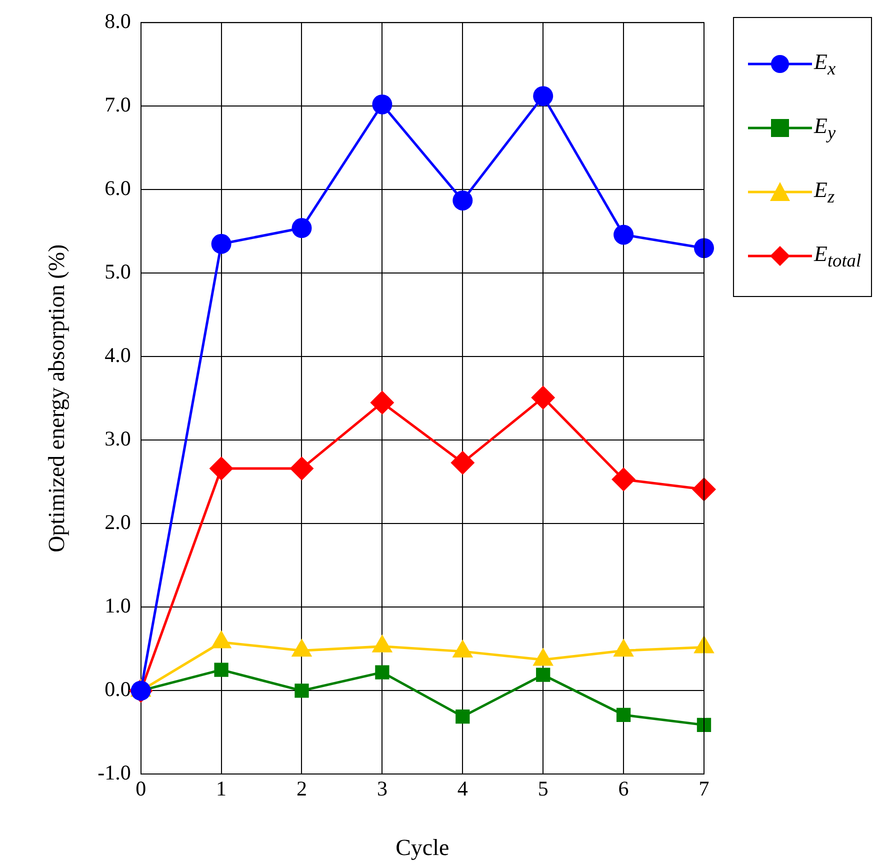 The image size is (874, 867). Describe the element at coordinates (56, 398) in the screenshot. I see `y-axis-title: Optimized energy absorption (%)` at that location.